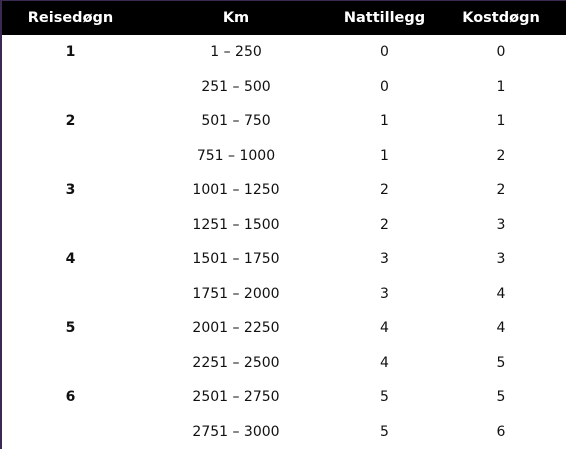  Describe the element at coordinates (70, 259) in the screenshot. I see `cell-reisedogn: 4` at that location.